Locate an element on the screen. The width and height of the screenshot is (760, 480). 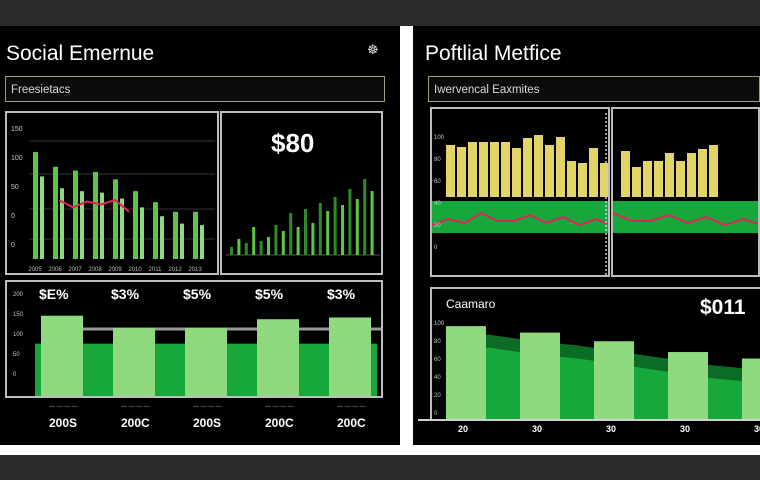
x-tick-label: 2012 is located at coordinates (175, 270).